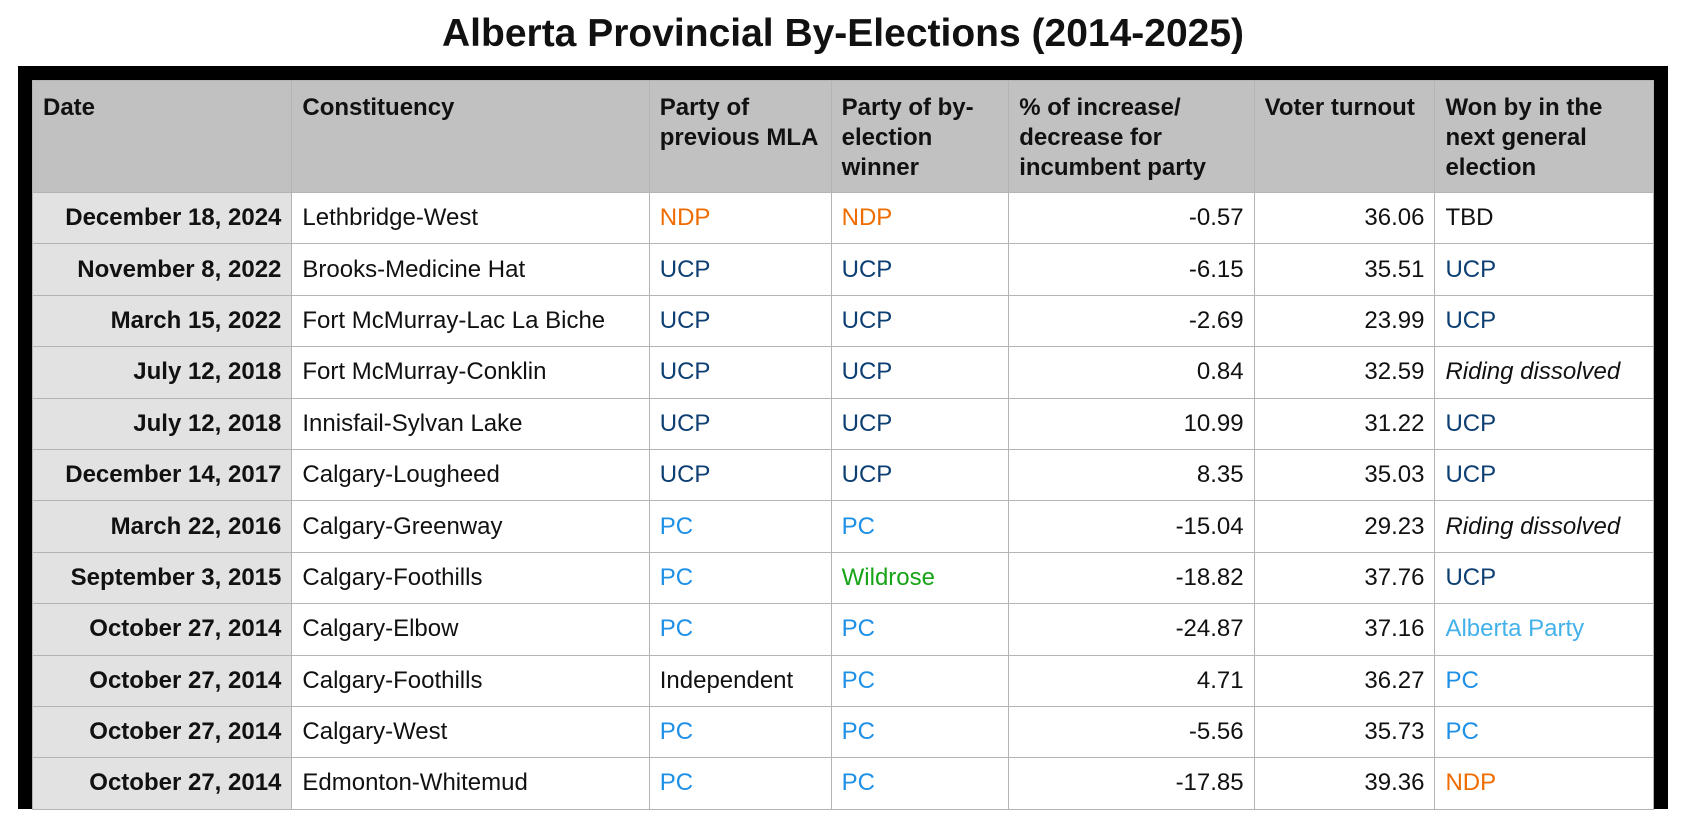 The image size is (1686, 840). I want to click on constituency-cell: Innisfail-Sylvan Lake, so click(470, 423).